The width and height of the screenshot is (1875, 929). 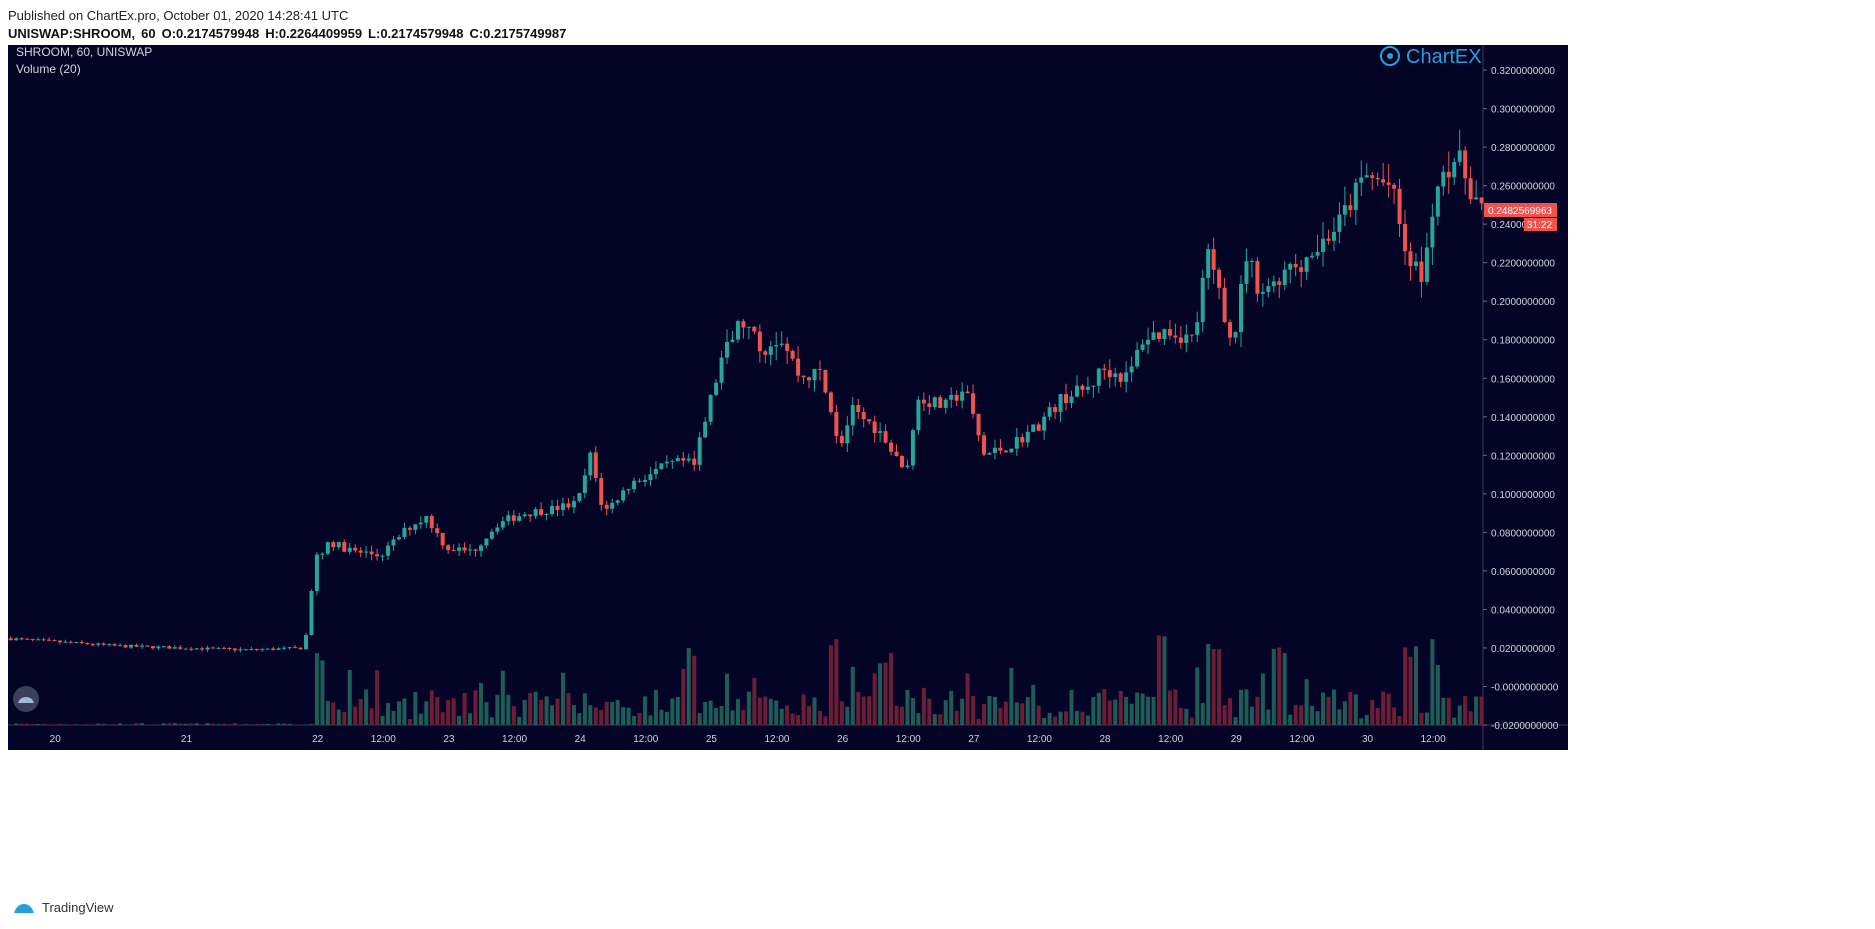 I want to click on tradingview-label: TradingView, so click(x=78, y=907).